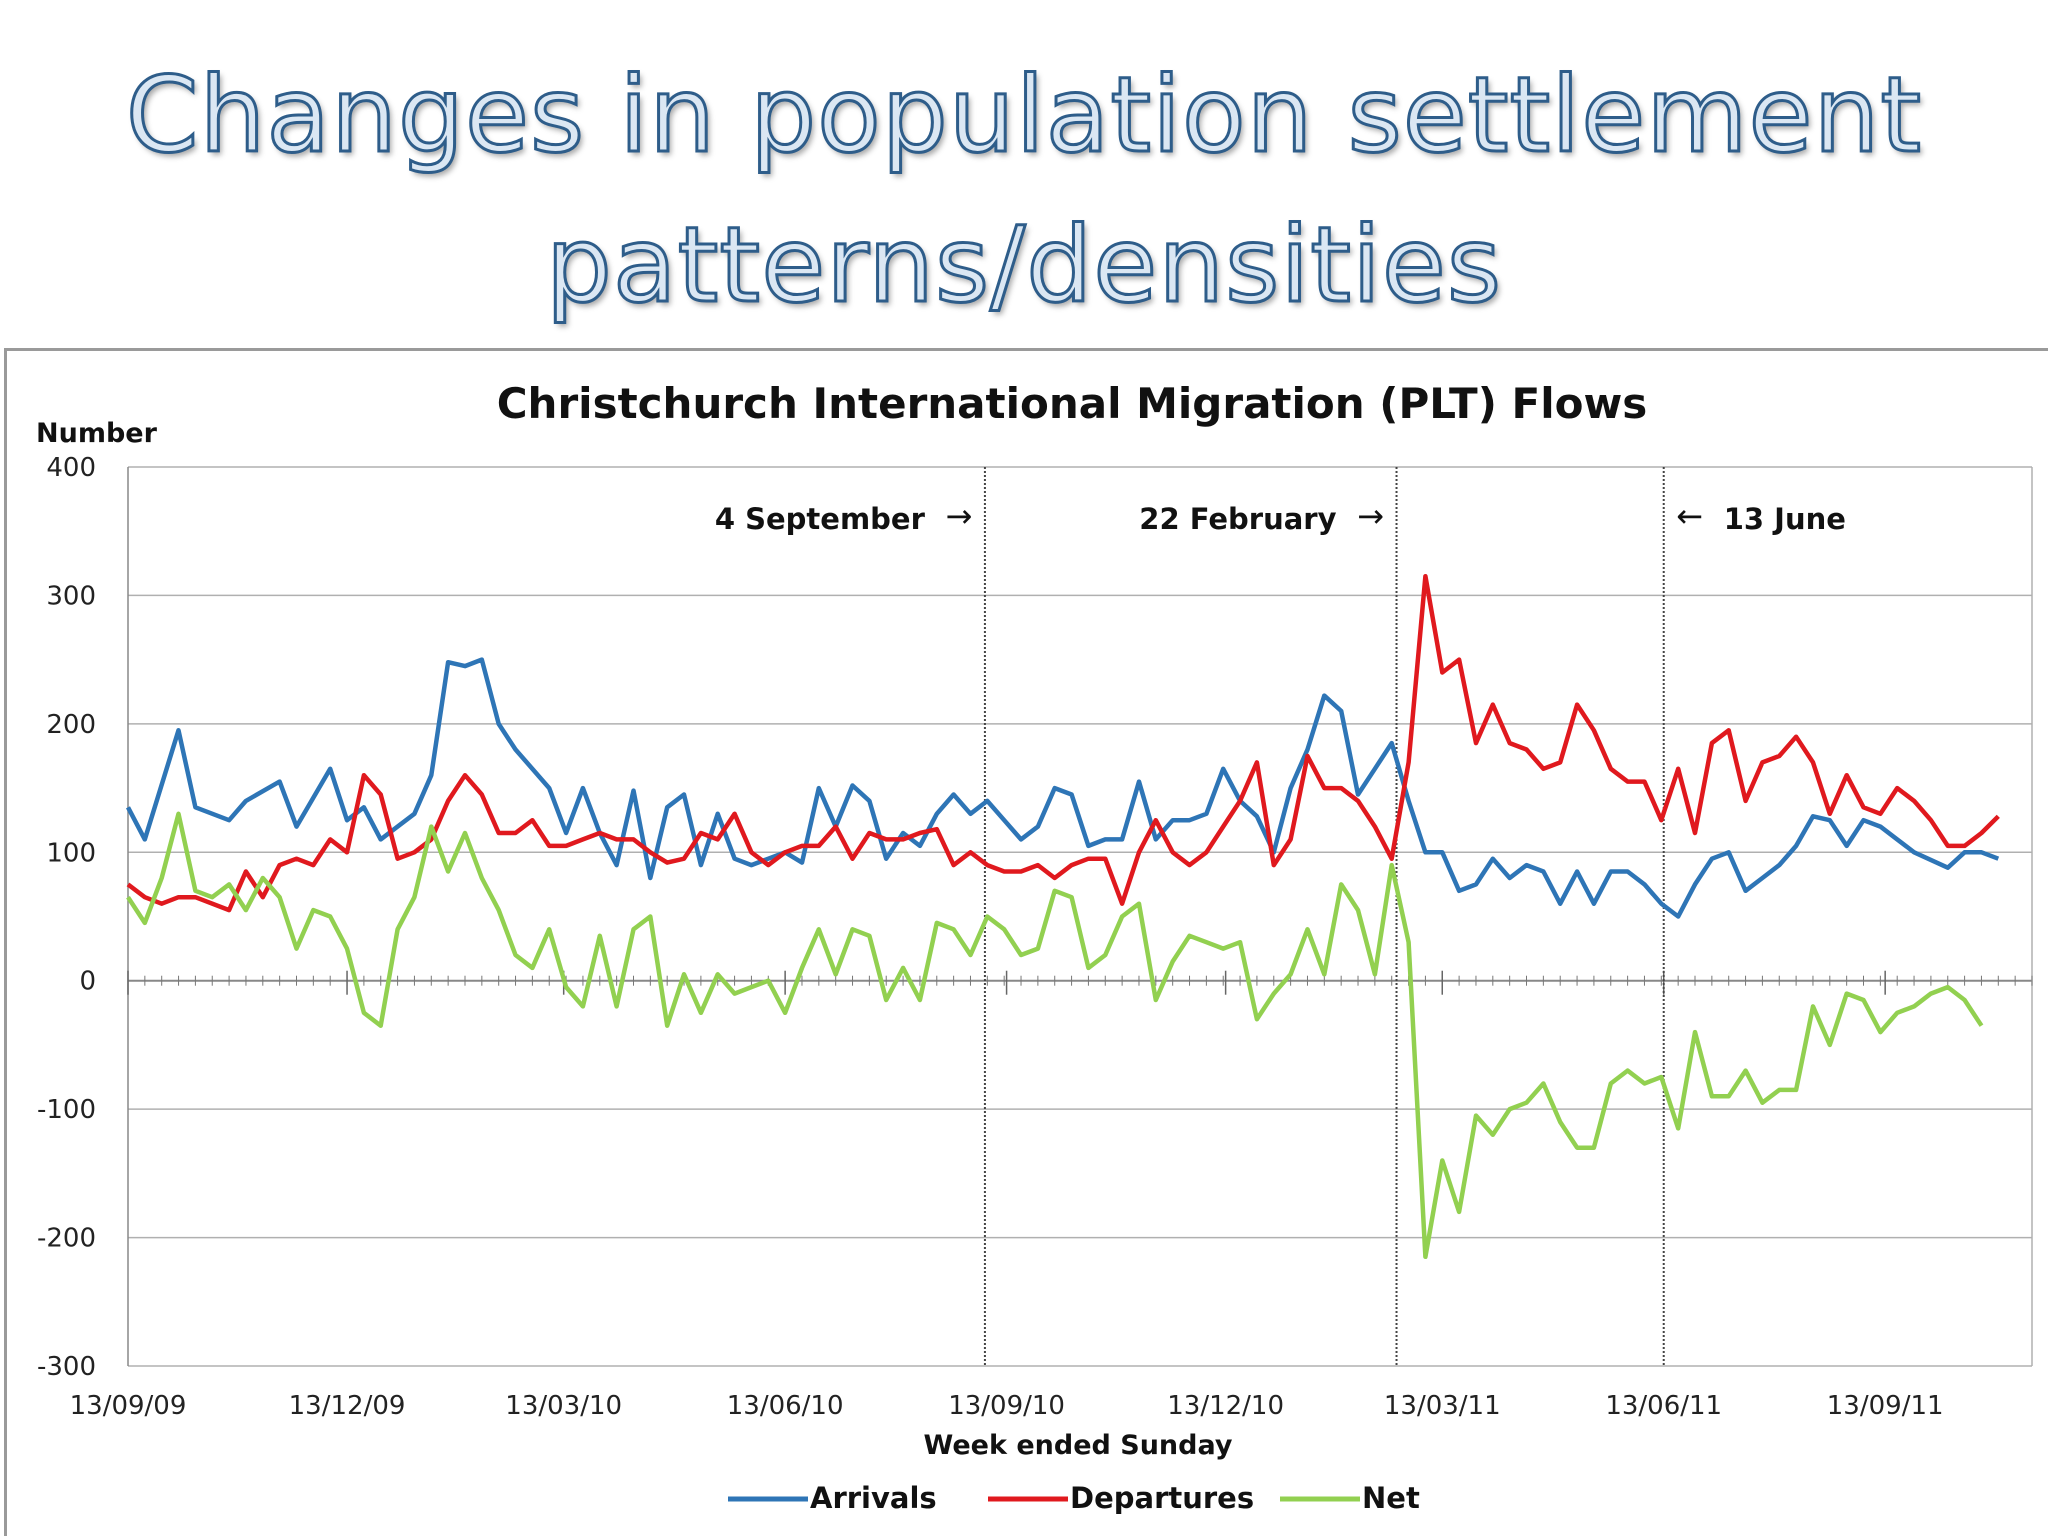 This screenshot has height=1536, width=2048. I want to click on event-label: 22 February, so click(1237, 519).